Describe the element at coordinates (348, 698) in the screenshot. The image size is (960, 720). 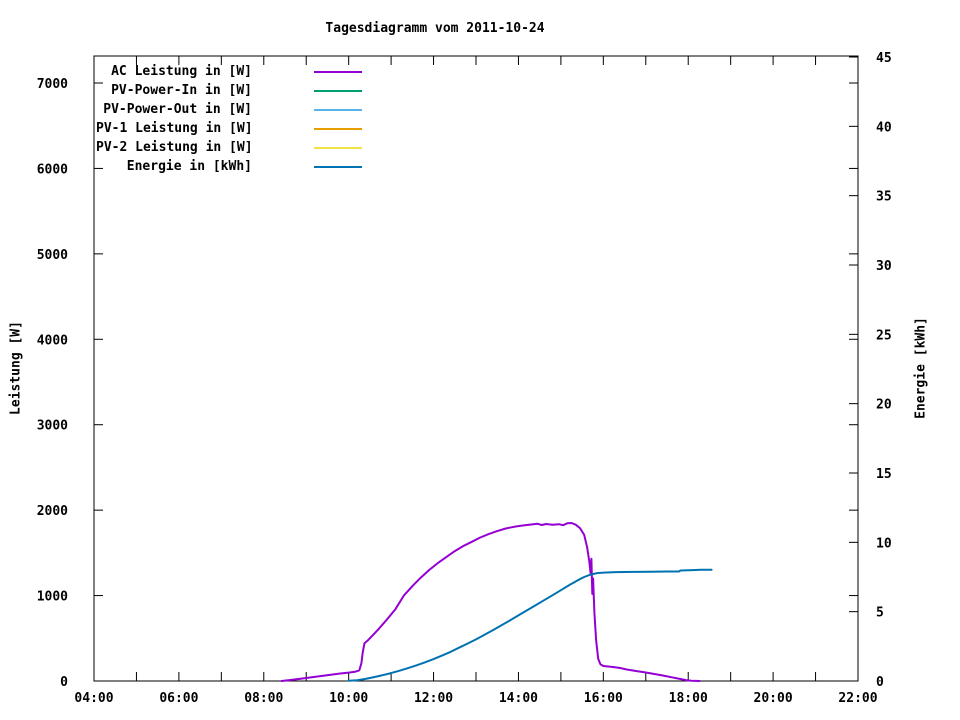
I see `x-tick-label: 10:00` at that location.